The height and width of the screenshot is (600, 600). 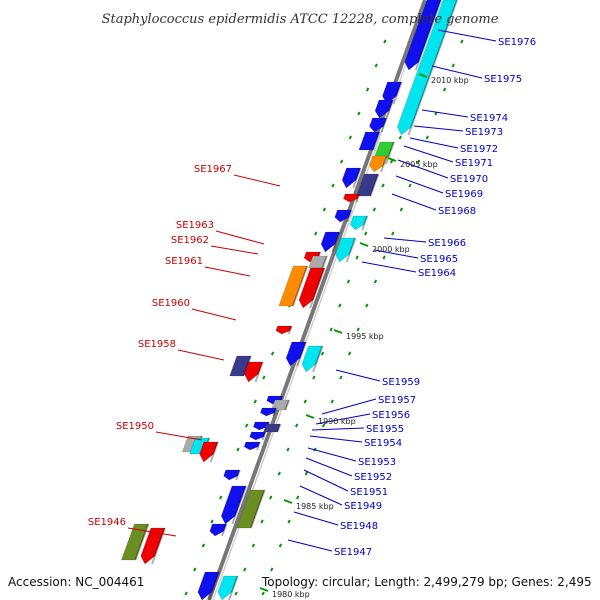 What do you see at coordinates (383, 443) in the screenshot?
I see `gene-label-se1954: SE1954` at bounding box center [383, 443].